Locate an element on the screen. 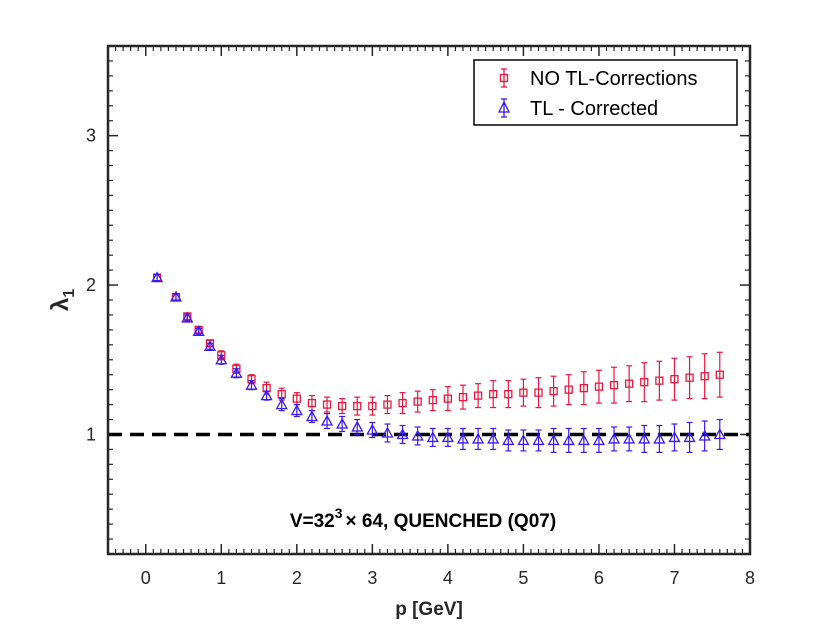 The height and width of the screenshot is (633, 830). y-axis-label-symbol: λ is located at coordinates (60, 304).